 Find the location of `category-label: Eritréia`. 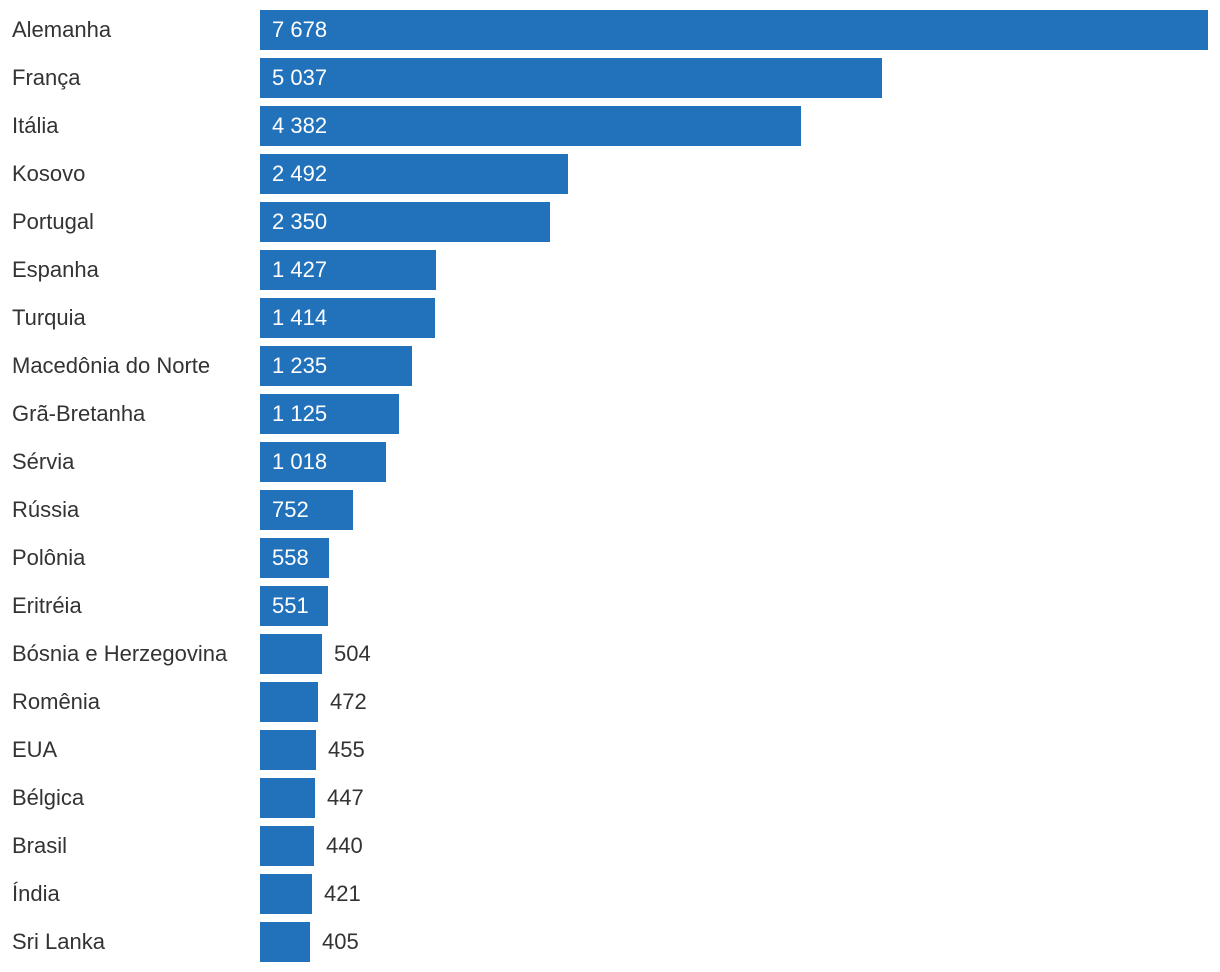

category-label: Eritréia is located at coordinates (47, 605).